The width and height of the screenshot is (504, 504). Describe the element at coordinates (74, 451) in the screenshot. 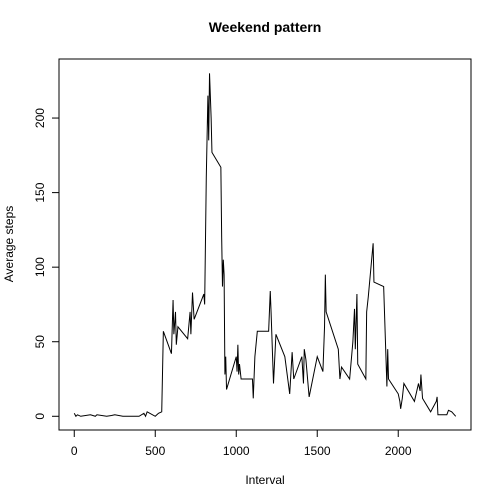

I see `x-tick-label: 0` at that location.